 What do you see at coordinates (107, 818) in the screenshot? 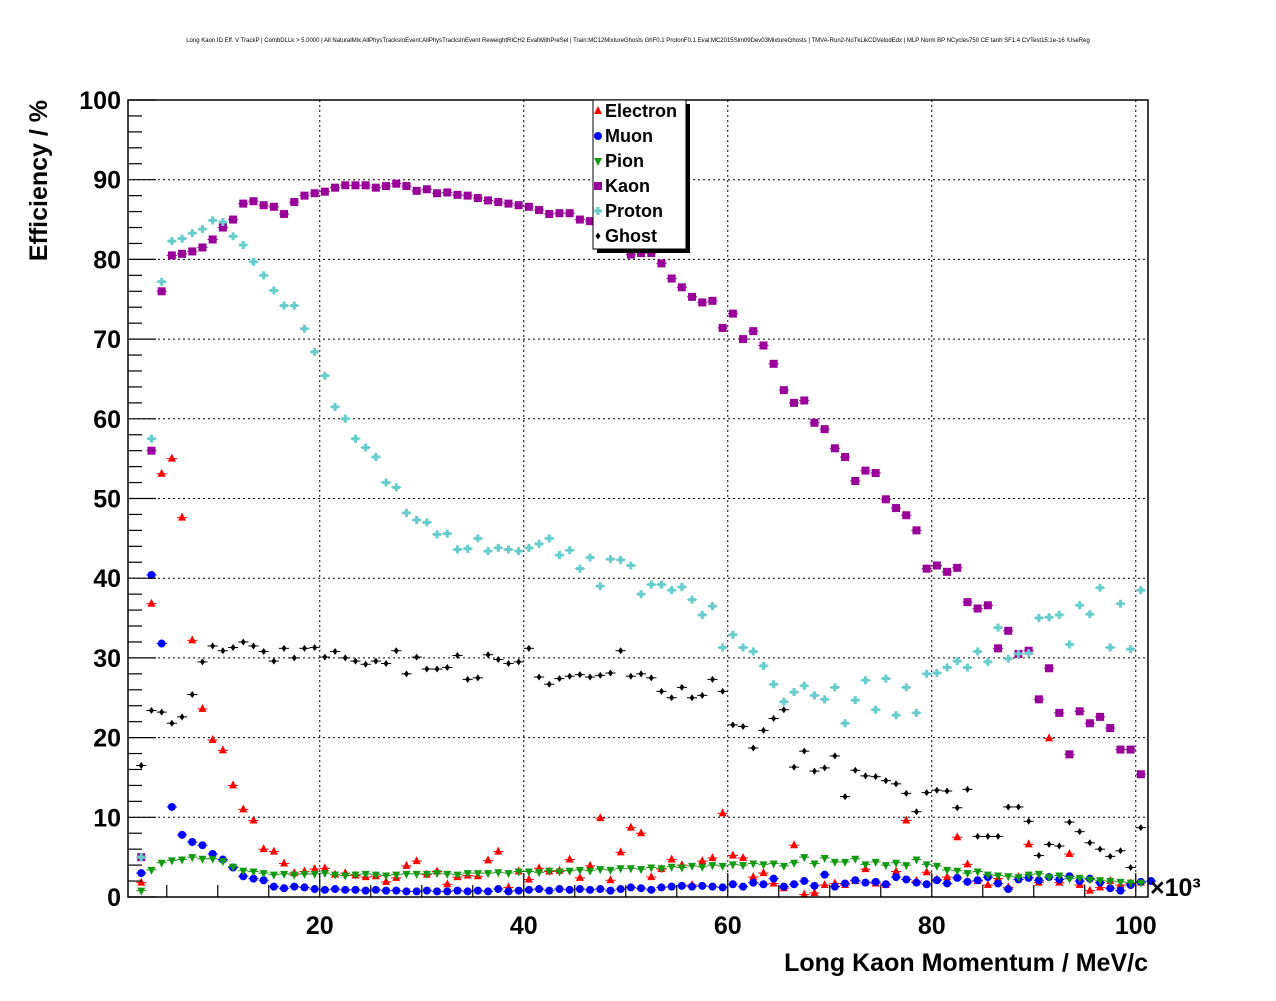
I see `y-tick-label: 10` at bounding box center [107, 818].